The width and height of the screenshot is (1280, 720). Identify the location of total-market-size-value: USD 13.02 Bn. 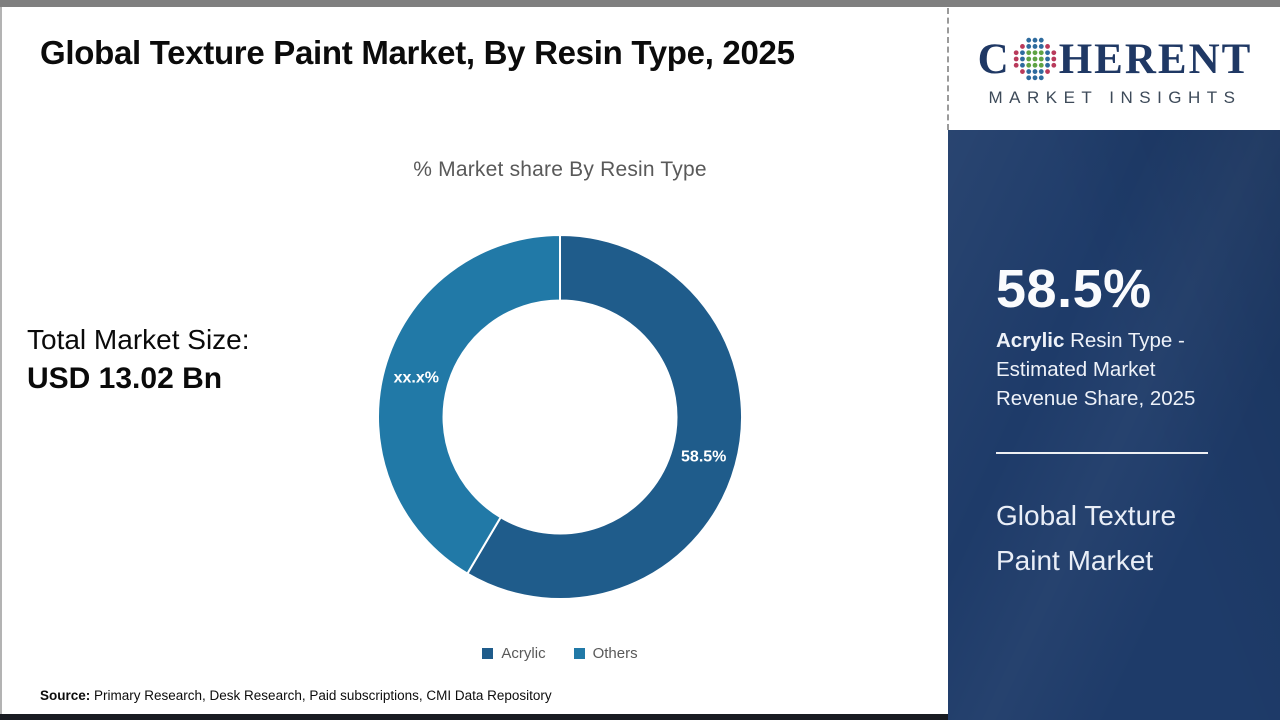
(125, 378).